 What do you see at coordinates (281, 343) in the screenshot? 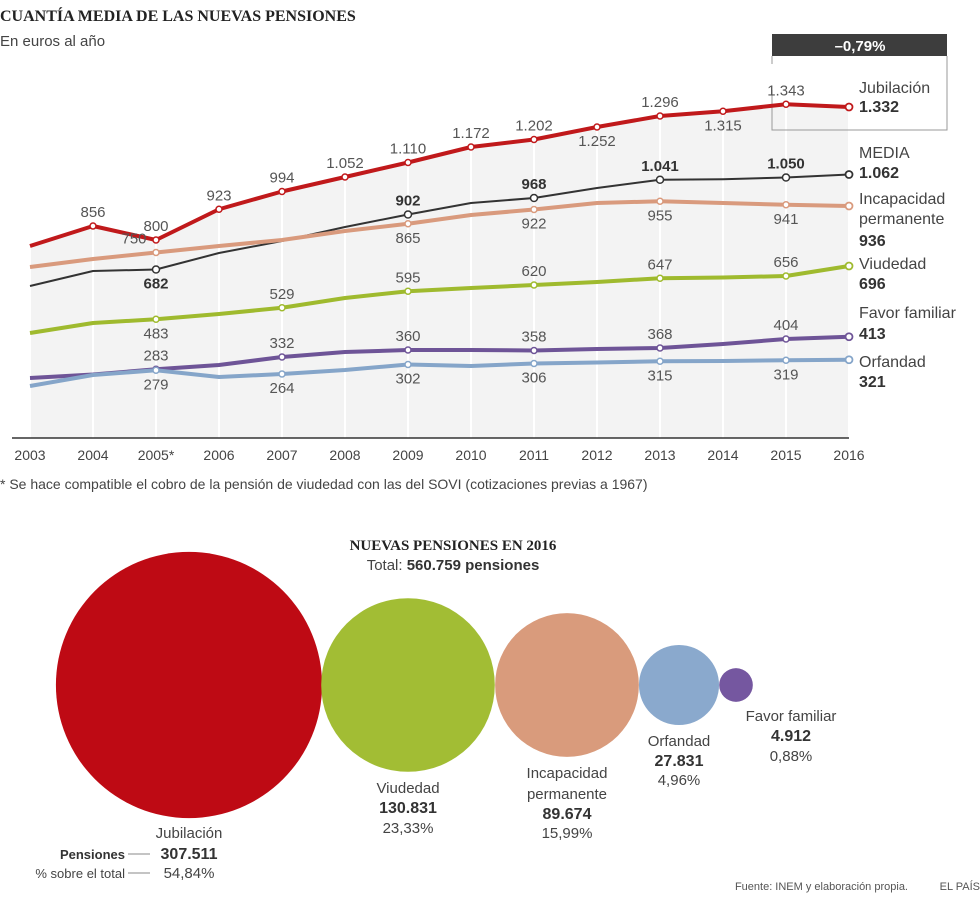
I see `data-label: 332` at bounding box center [281, 343].